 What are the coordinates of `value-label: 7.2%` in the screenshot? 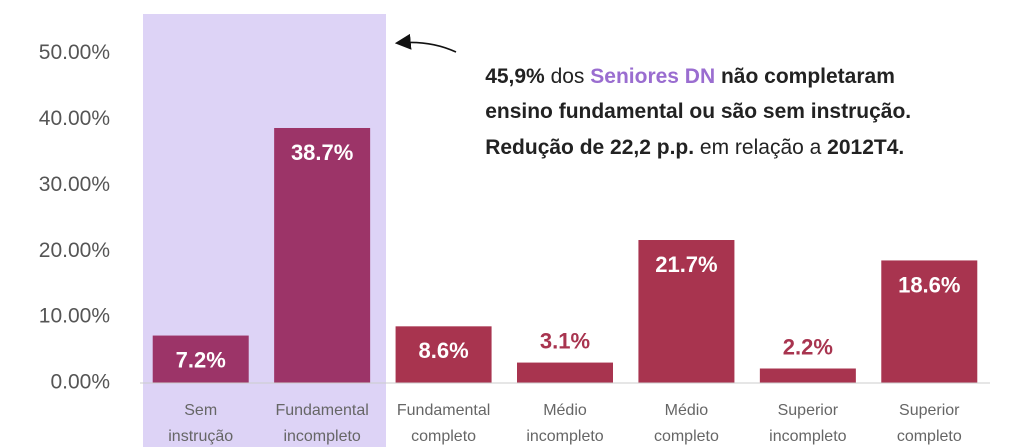 It's located at (201, 359).